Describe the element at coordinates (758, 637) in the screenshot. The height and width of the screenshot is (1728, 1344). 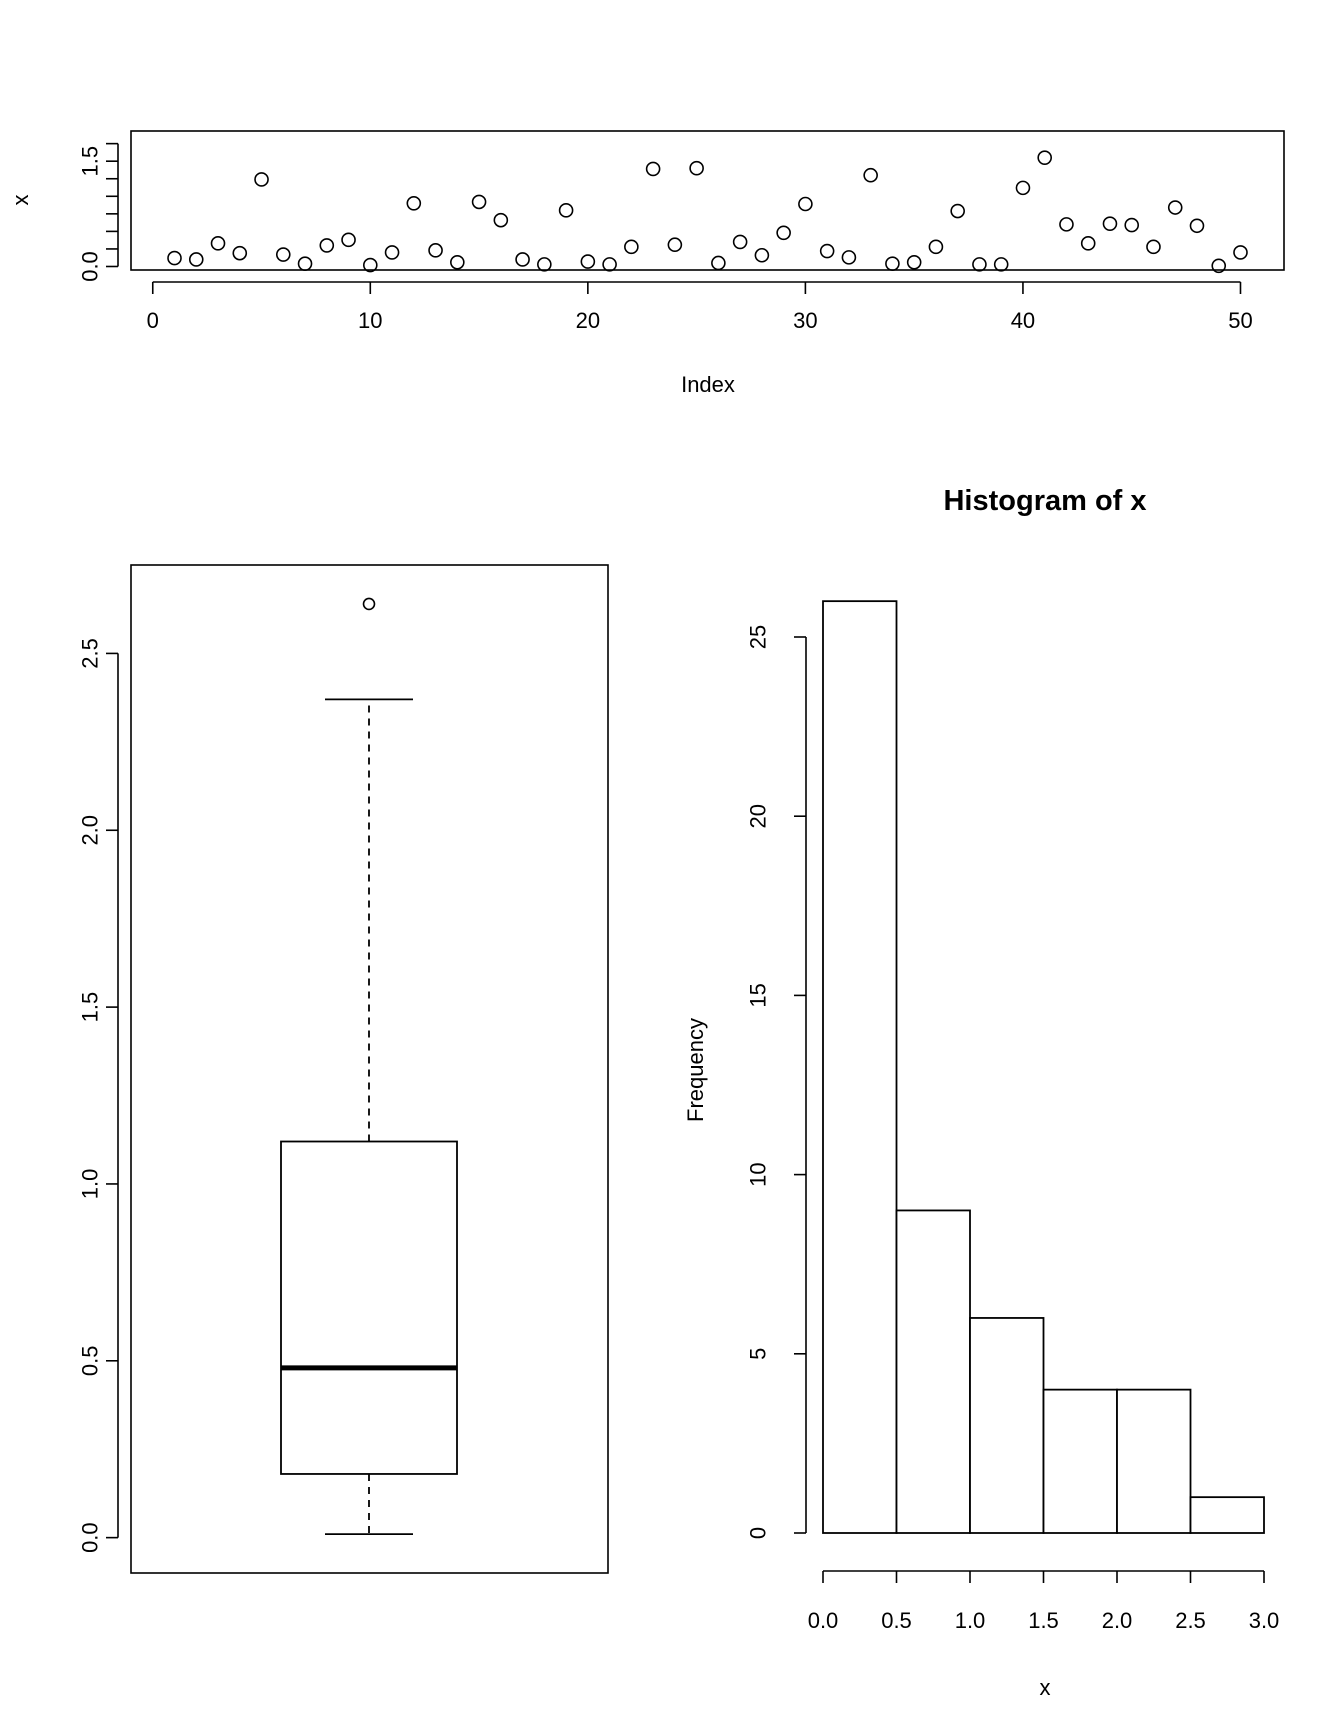
I see `histogram-y-tick-label: 25` at that location.